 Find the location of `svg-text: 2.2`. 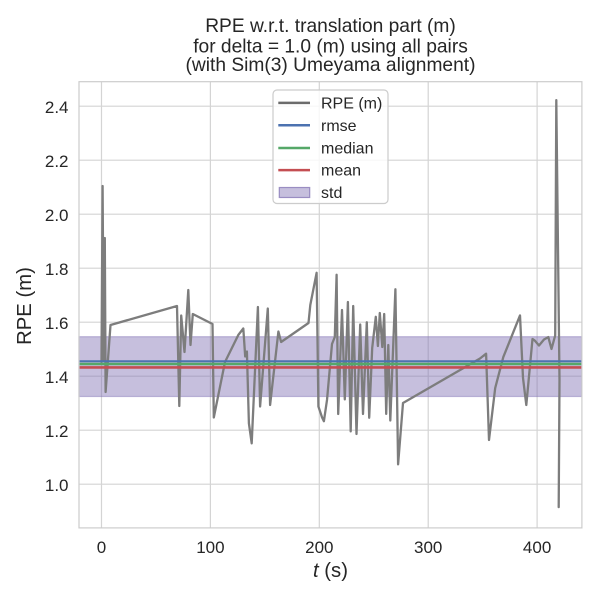

svg-text: 2.2 is located at coordinates (57, 161).